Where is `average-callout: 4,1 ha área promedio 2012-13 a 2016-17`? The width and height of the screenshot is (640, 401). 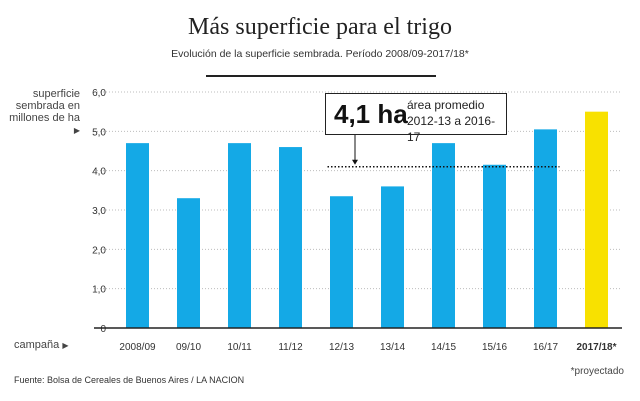 average-callout: 4,1 ha área promedio 2012-13 a 2016-17 is located at coordinates (416, 118).